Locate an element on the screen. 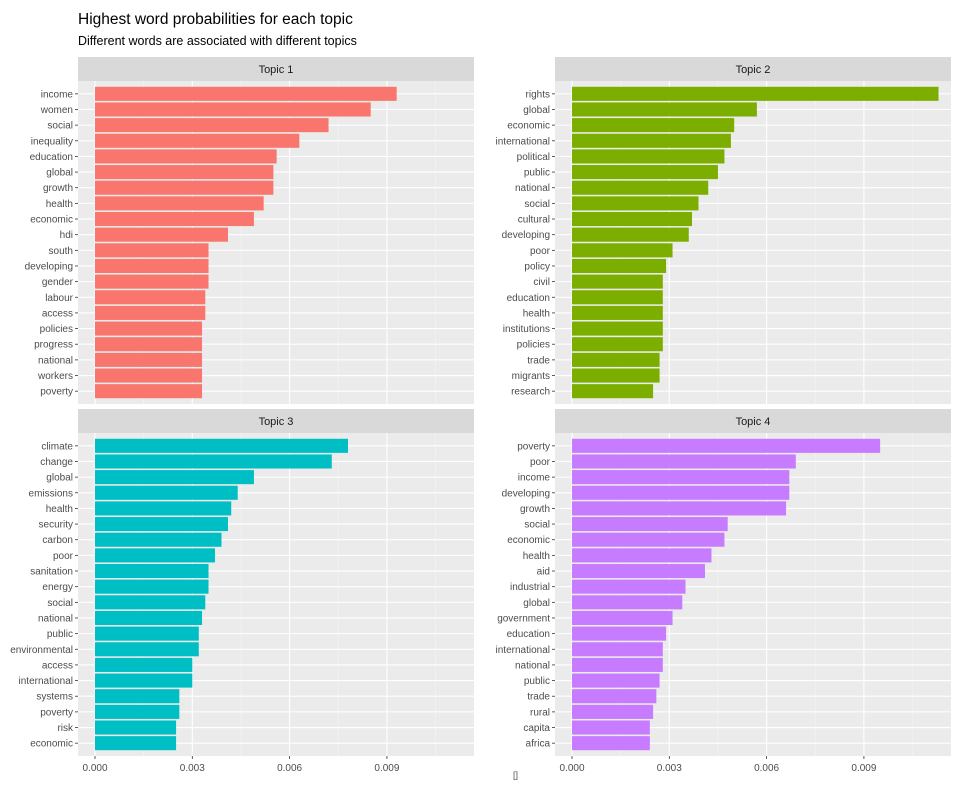 This screenshot has height=785, width=954. y-tick-label: international is located at coordinates (523, 141).